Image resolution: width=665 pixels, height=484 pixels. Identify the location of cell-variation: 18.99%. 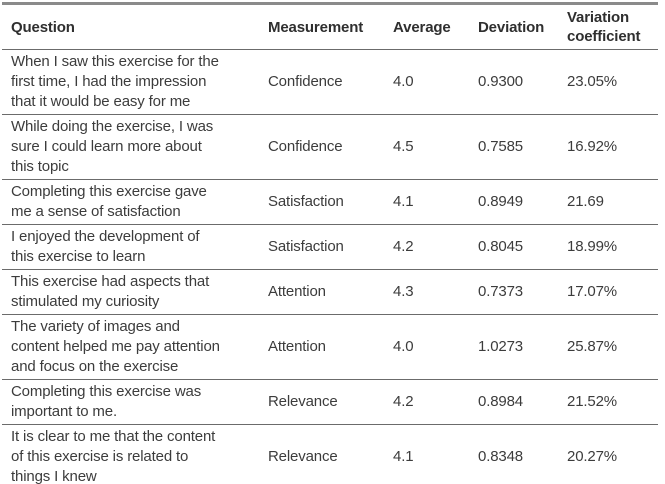
(592, 246).